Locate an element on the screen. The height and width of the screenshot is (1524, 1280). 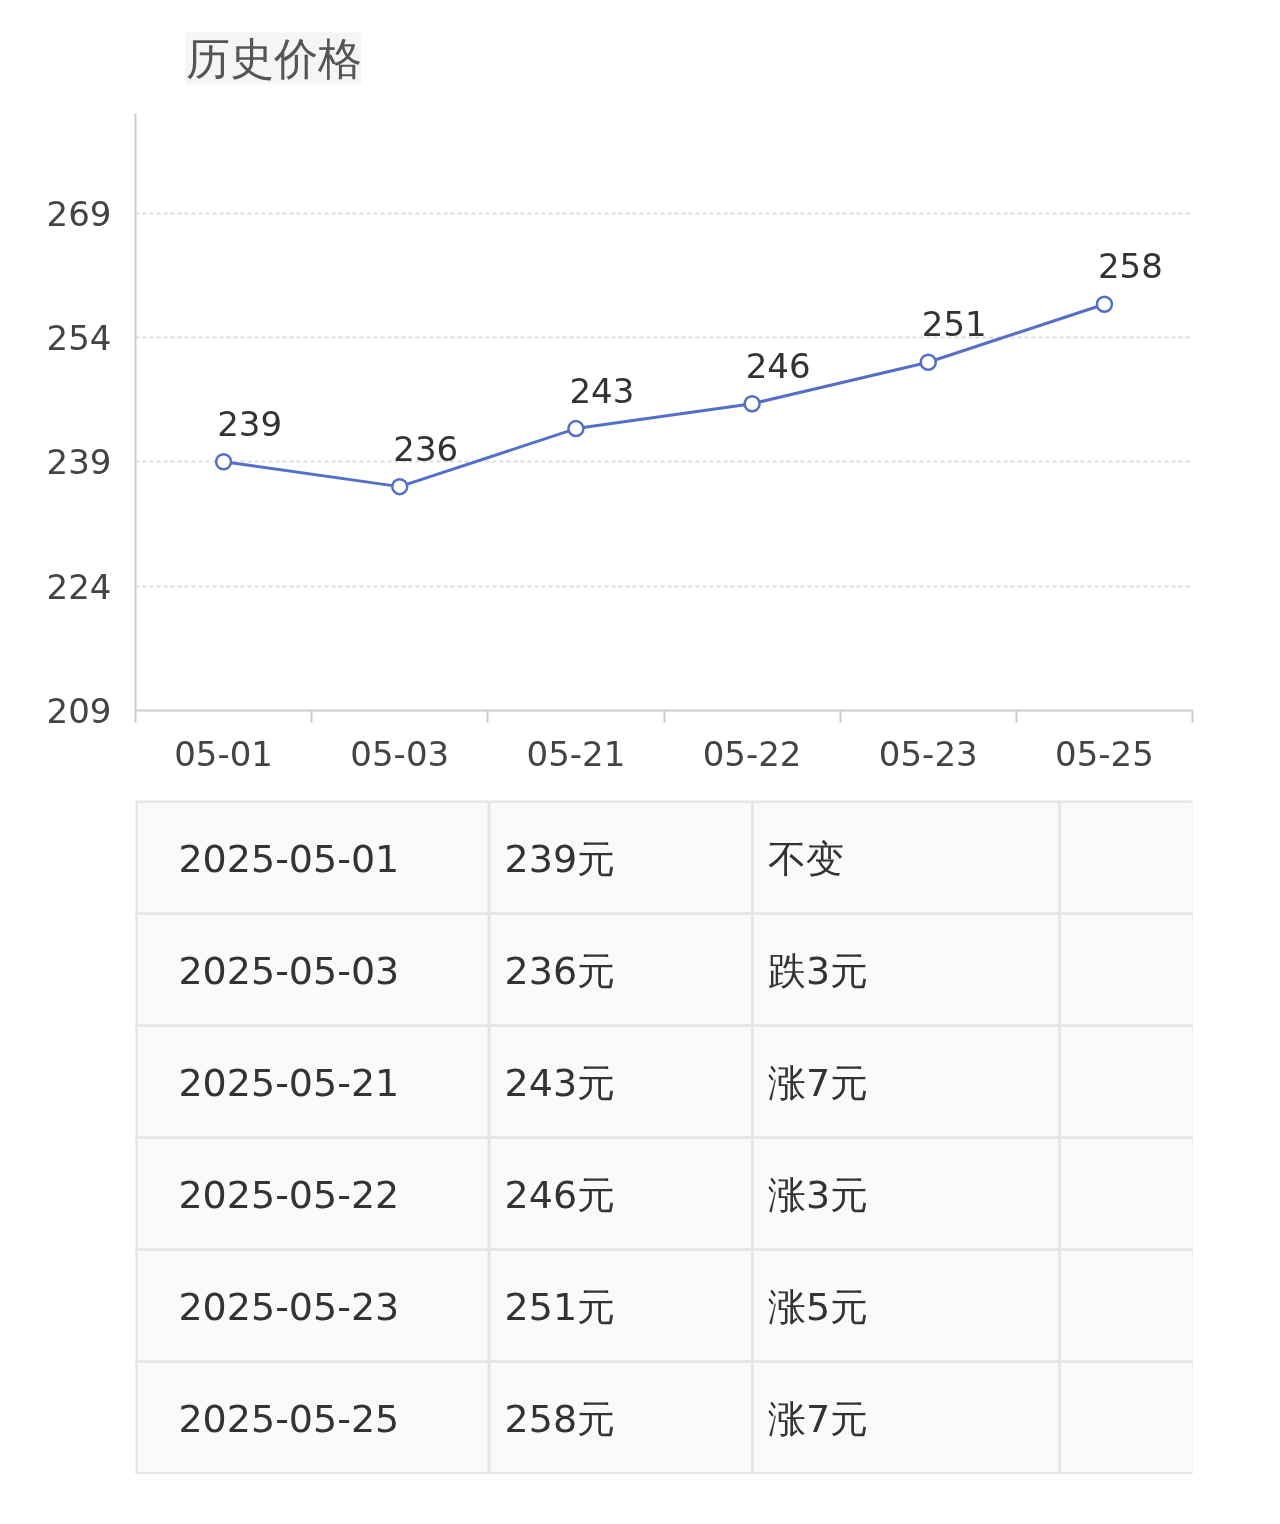
x-tick-label: 05-21 is located at coordinates (576, 753).